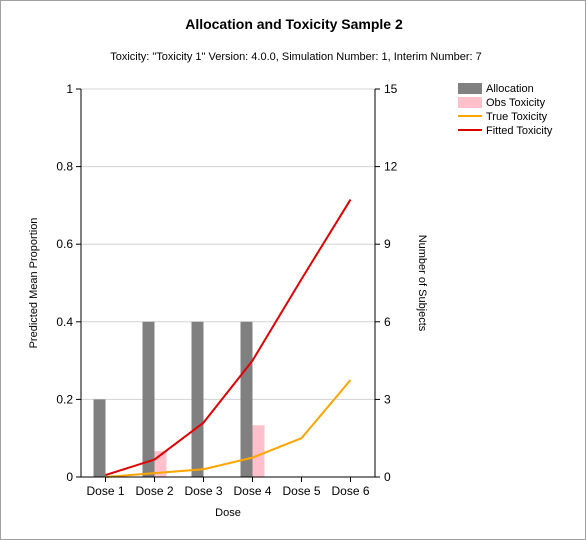  I want to click on right-tick-label: 9, so click(387, 244).